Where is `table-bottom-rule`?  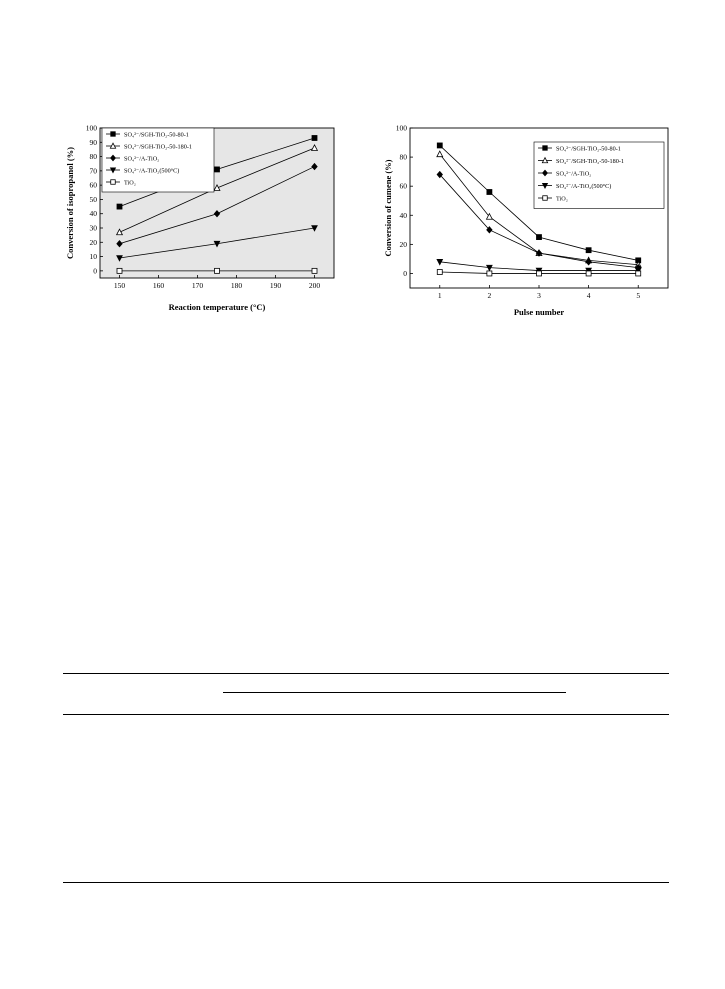 table-bottom-rule is located at coordinates (366, 882).